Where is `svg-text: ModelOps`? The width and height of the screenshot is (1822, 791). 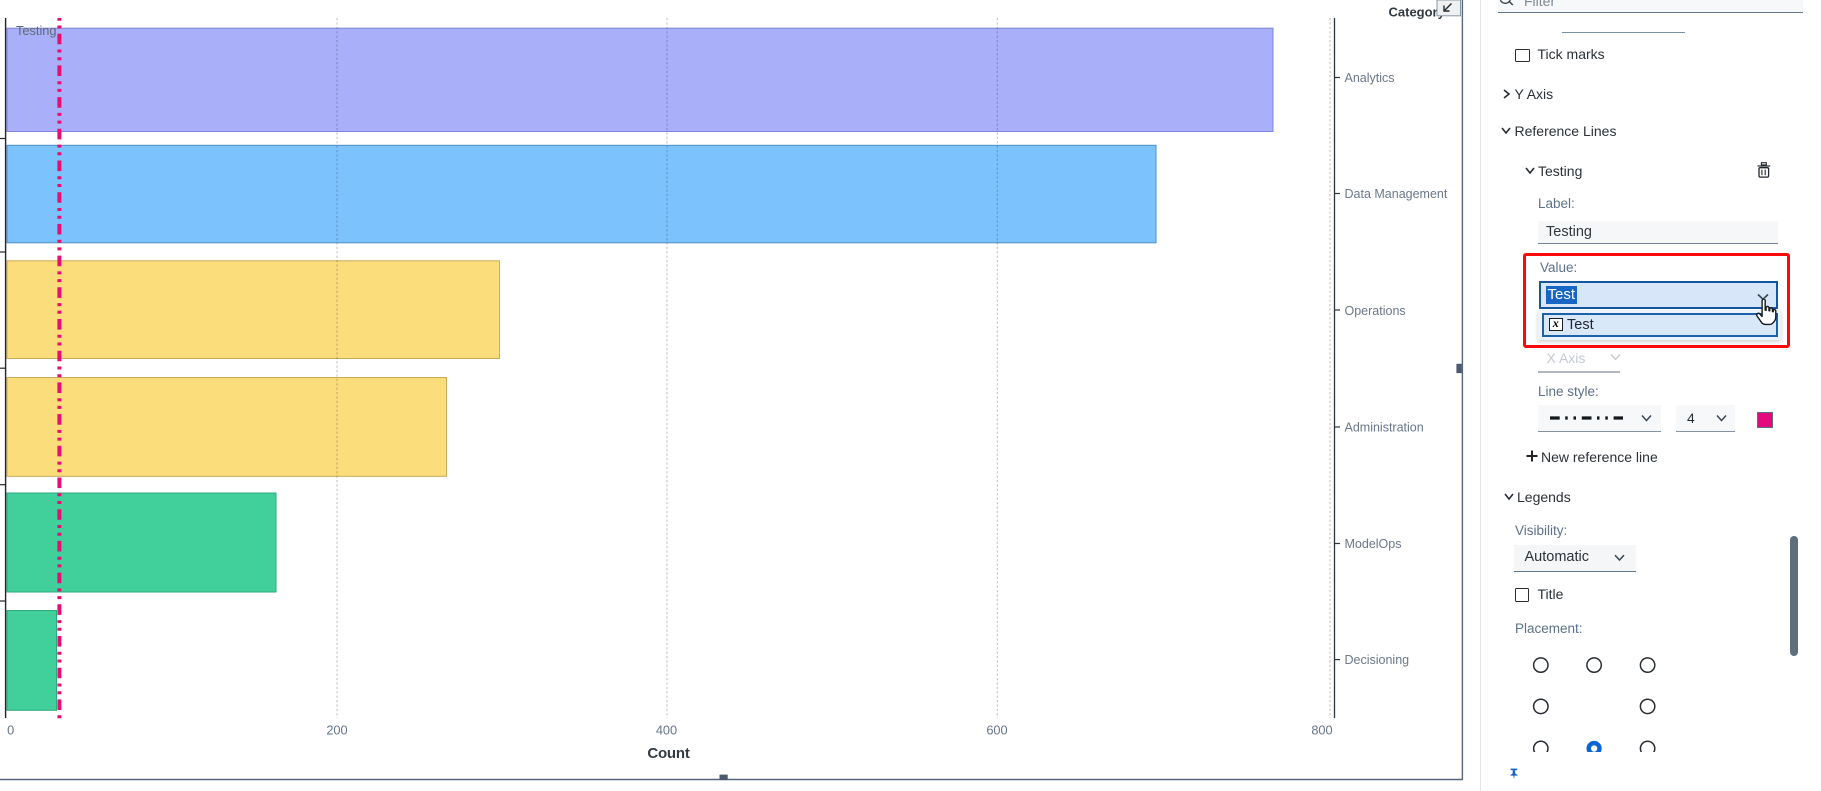
svg-text: ModelOps is located at coordinates (1373, 544).